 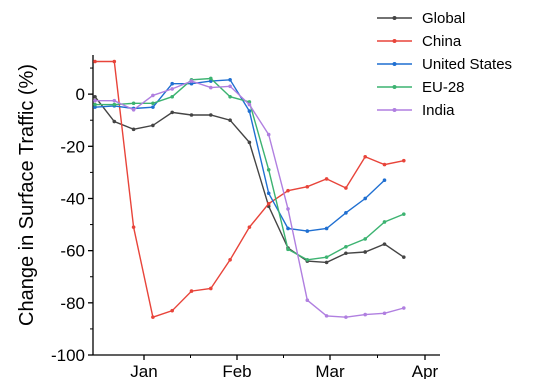 What do you see at coordinates (416, 110) in the screenshot?
I see `legend-item-india: India` at bounding box center [416, 110].